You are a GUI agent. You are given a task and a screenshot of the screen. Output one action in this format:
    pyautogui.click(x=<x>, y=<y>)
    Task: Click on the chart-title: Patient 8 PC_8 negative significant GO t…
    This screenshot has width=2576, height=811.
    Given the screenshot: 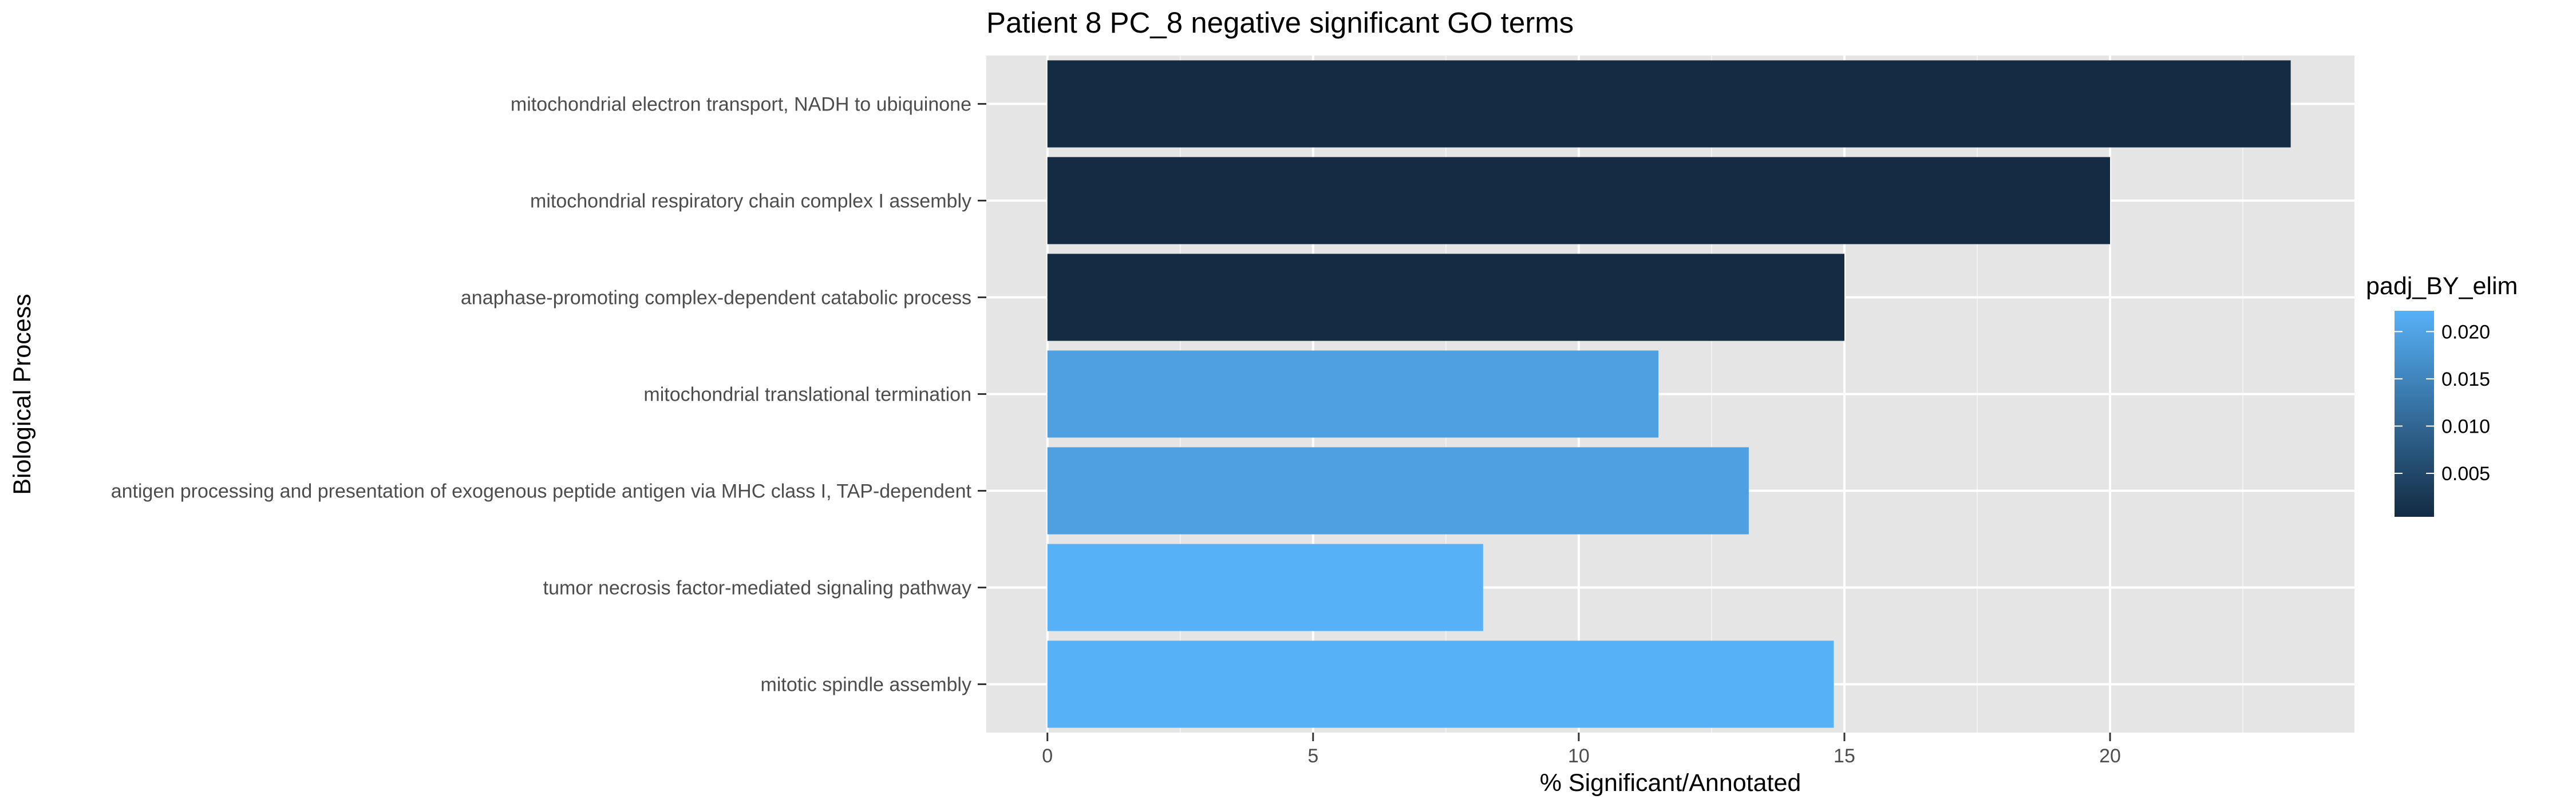 What is the action you would take?
    pyautogui.click(x=1280, y=22)
    